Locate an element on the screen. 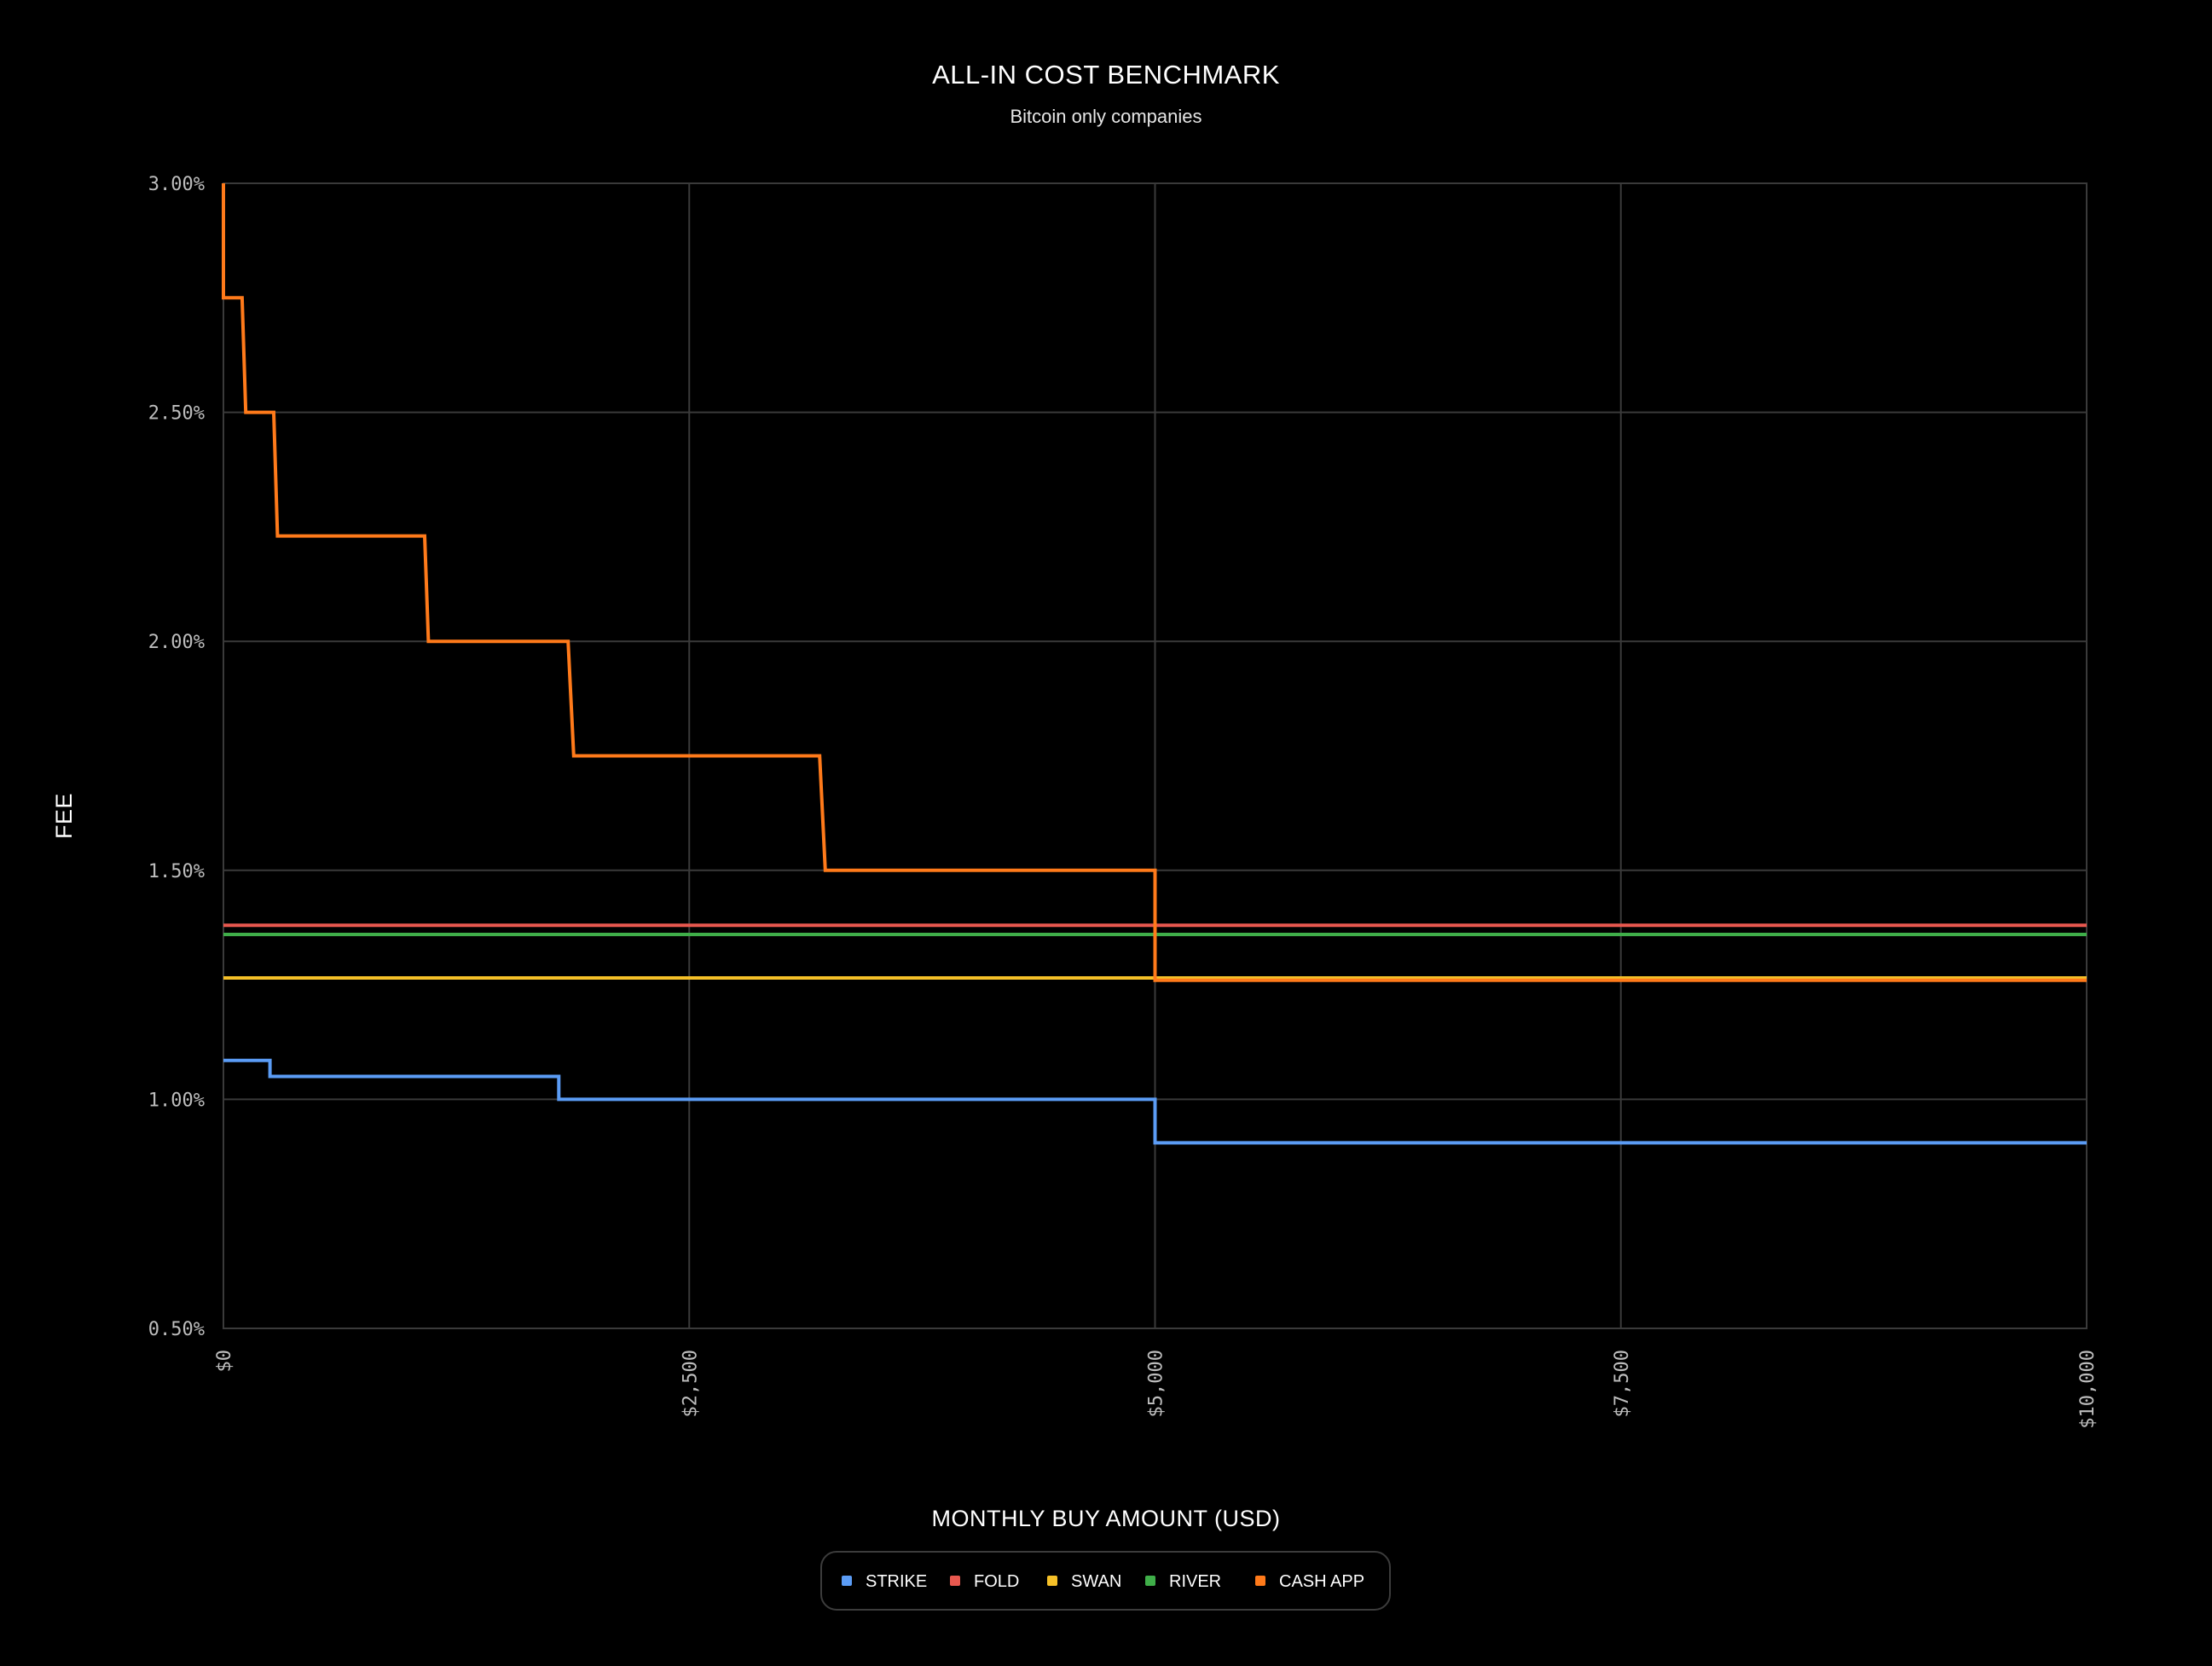 This screenshot has height=1666, width=2212. series-line-strike is located at coordinates (1155, 1101).